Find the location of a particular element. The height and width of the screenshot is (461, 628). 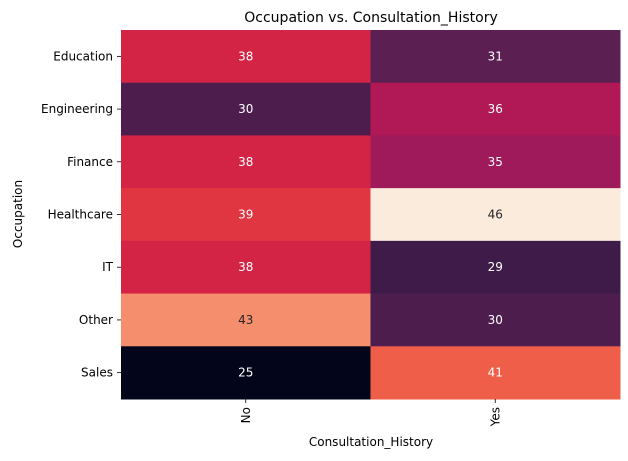

x-axis-label: Consultation_History is located at coordinates (371, 442).